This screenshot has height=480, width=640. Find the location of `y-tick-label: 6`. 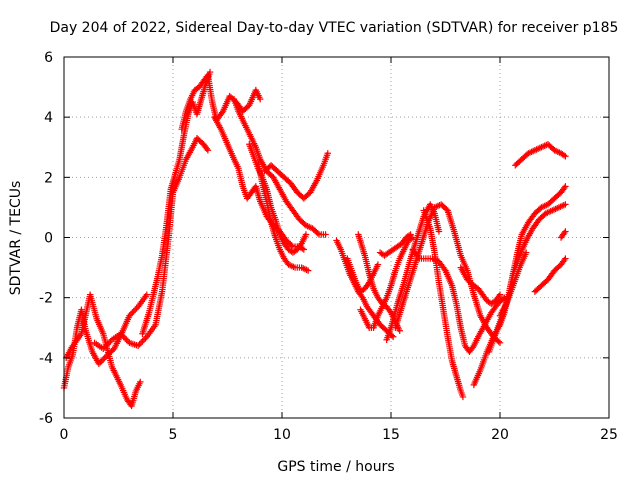

y-tick-label: 6 is located at coordinates (48, 58).